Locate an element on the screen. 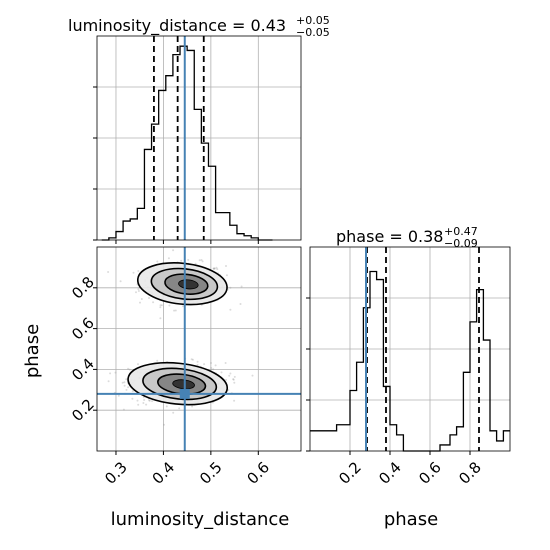  ld-hist-frame is located at coordinates (199, 138).